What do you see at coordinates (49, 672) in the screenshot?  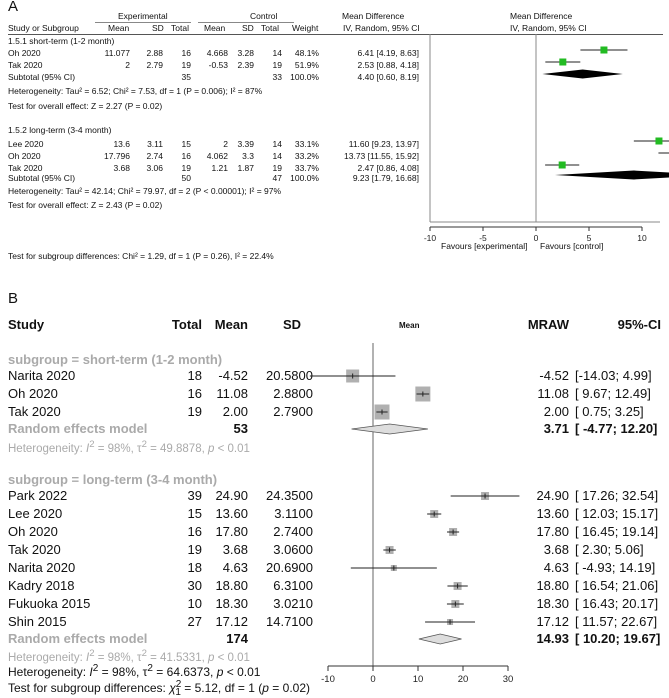 I see `het-prefix: Heterogeneity:` at bounding box center [49, 672].